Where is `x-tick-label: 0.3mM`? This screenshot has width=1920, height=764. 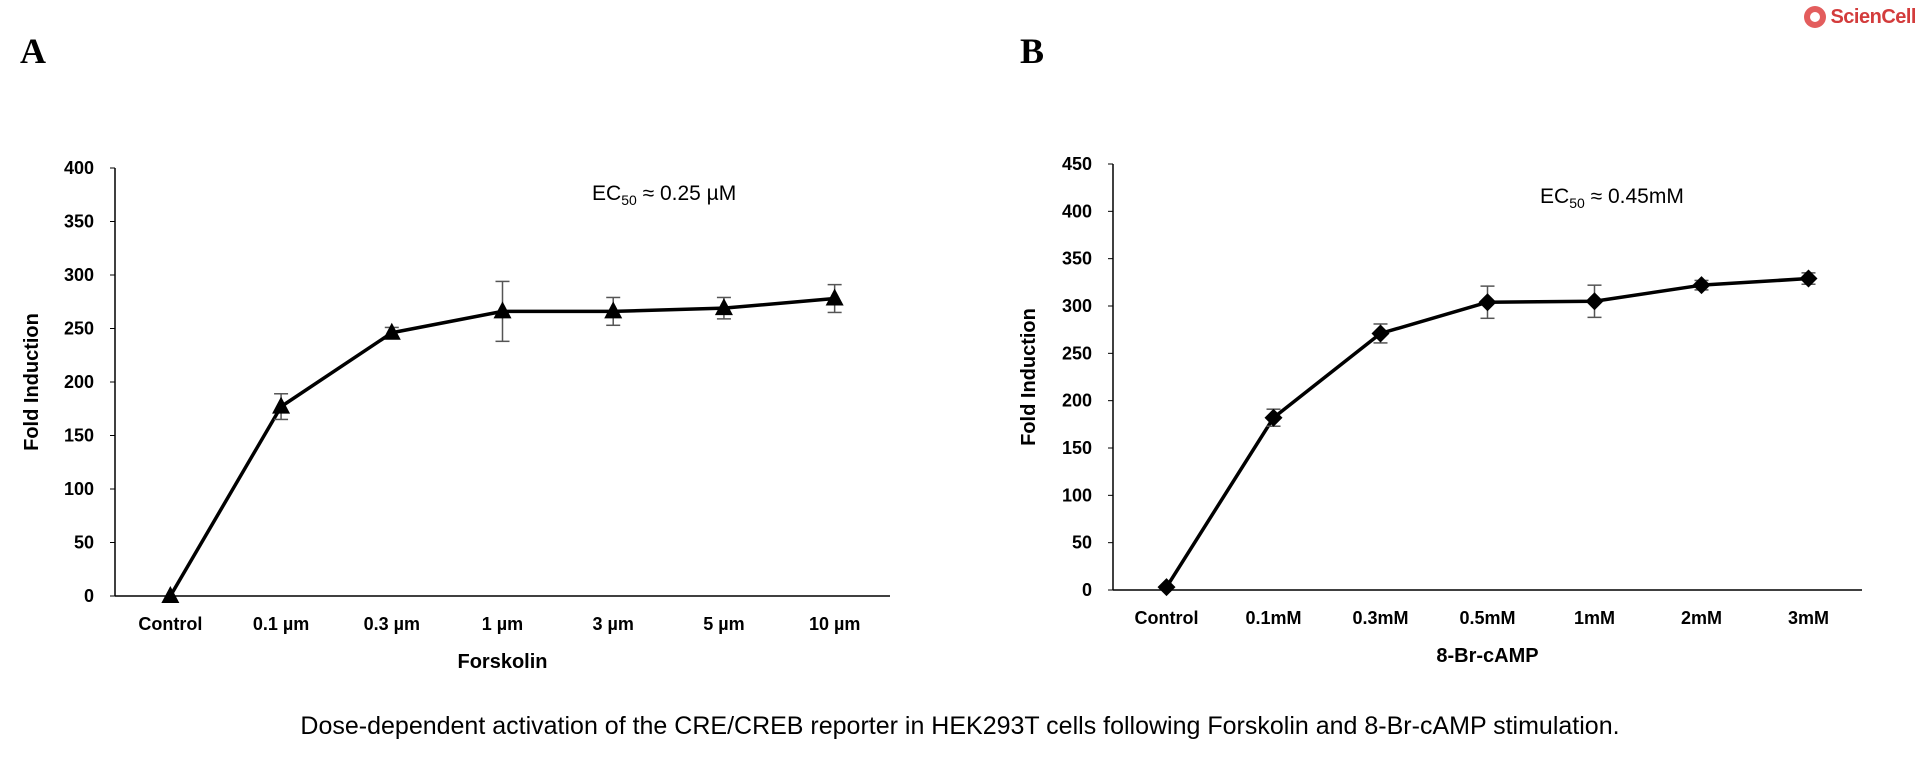 x-tick-label: 0.3mM is located at coordinates (1380, 618).